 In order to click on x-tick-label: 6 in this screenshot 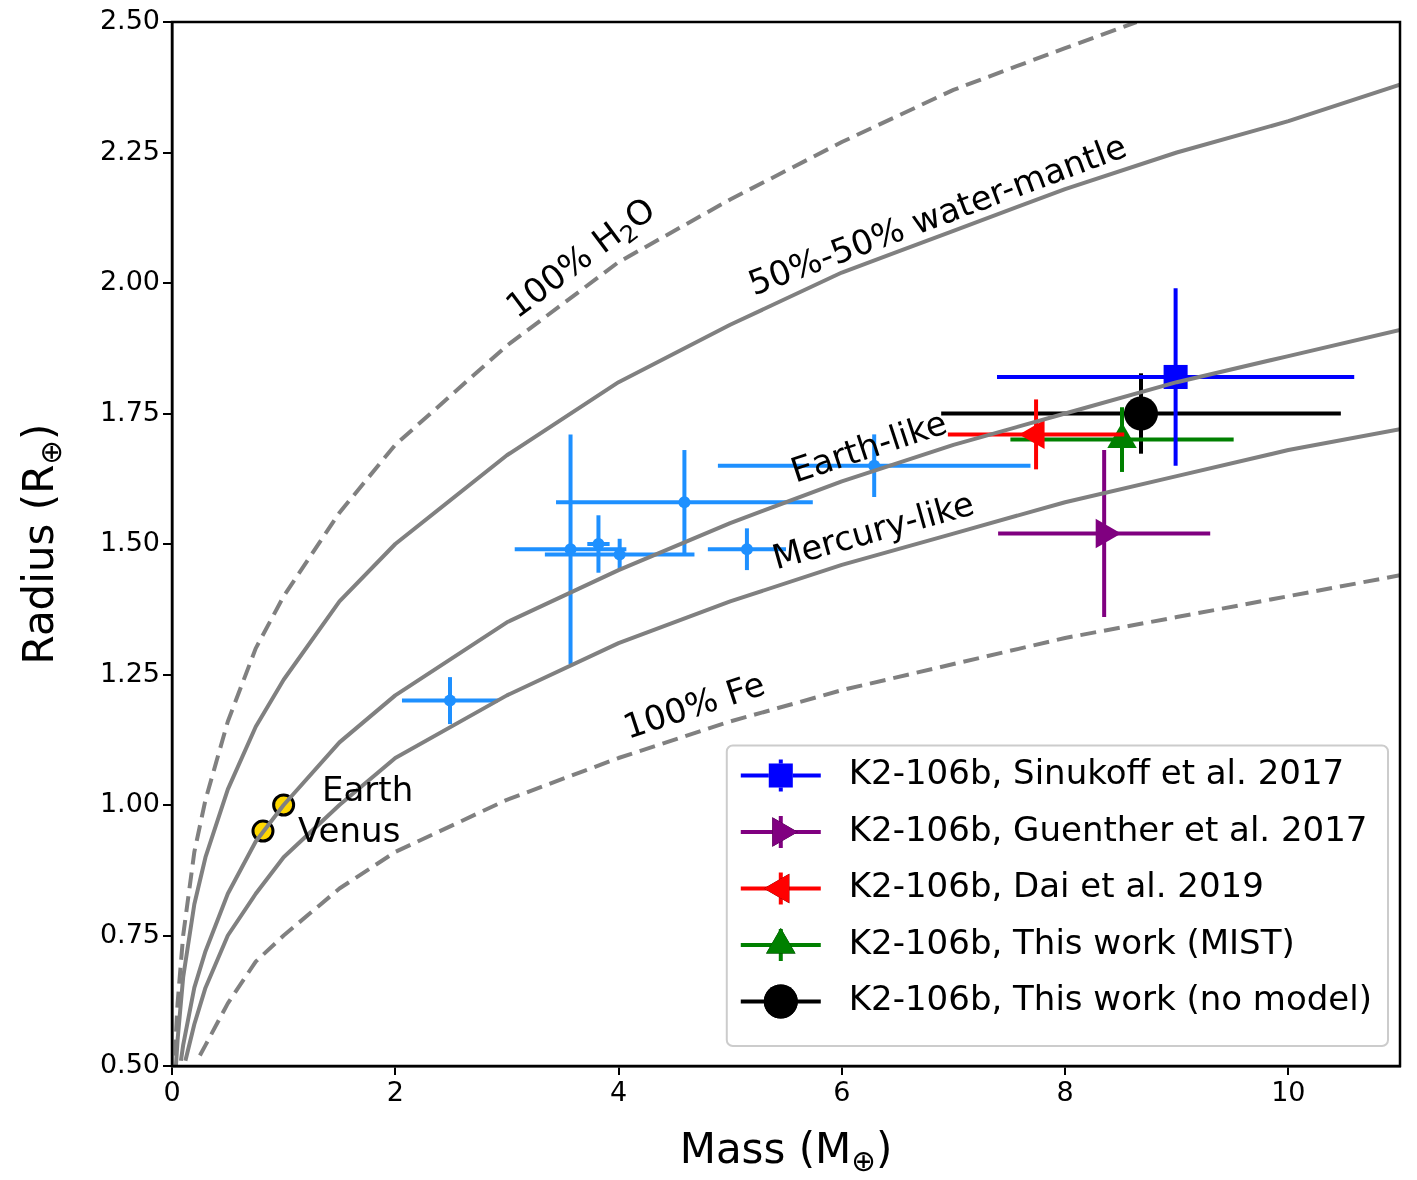, I will do `click(842, 1092)`.